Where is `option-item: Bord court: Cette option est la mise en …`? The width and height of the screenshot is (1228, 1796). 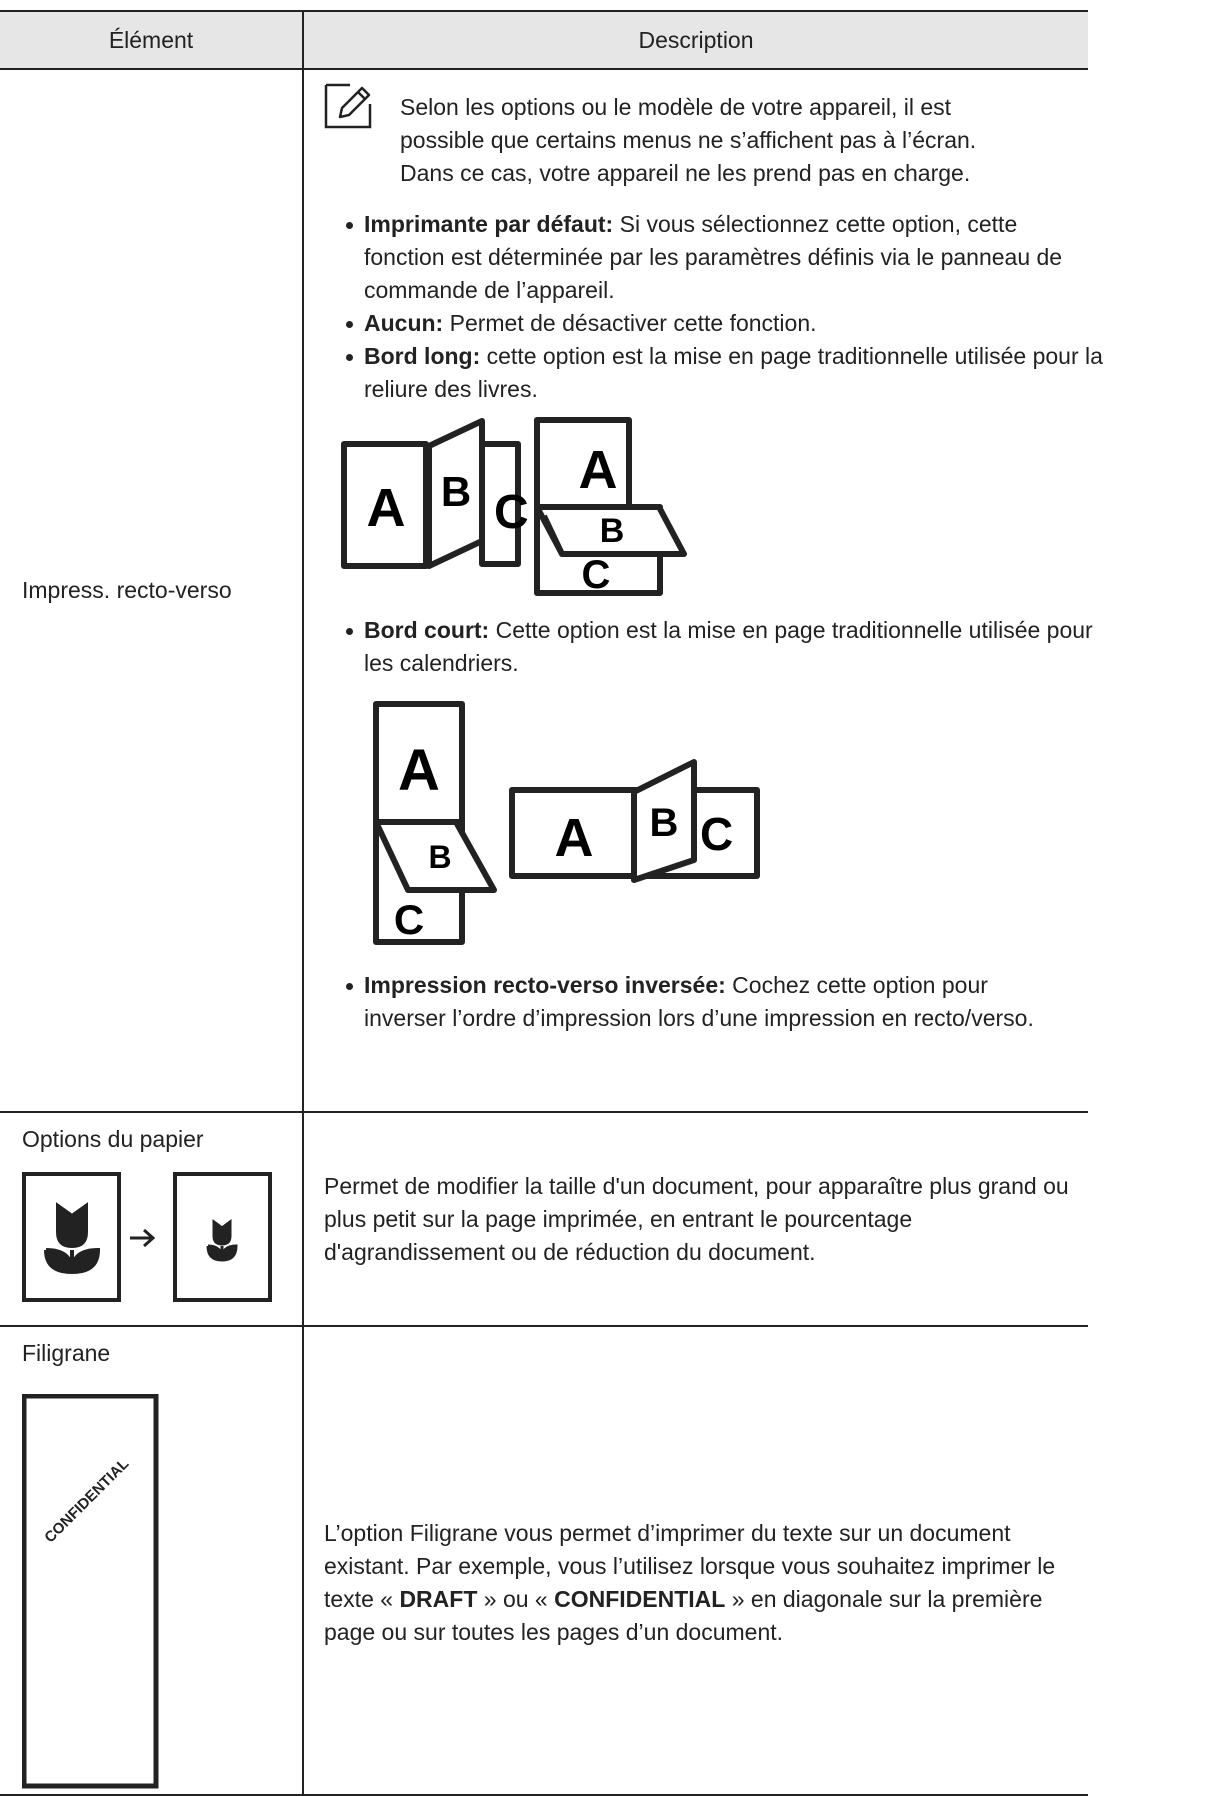
option-item: Bord court: Cette option est la mise en … is located at coordinates (735, 647).